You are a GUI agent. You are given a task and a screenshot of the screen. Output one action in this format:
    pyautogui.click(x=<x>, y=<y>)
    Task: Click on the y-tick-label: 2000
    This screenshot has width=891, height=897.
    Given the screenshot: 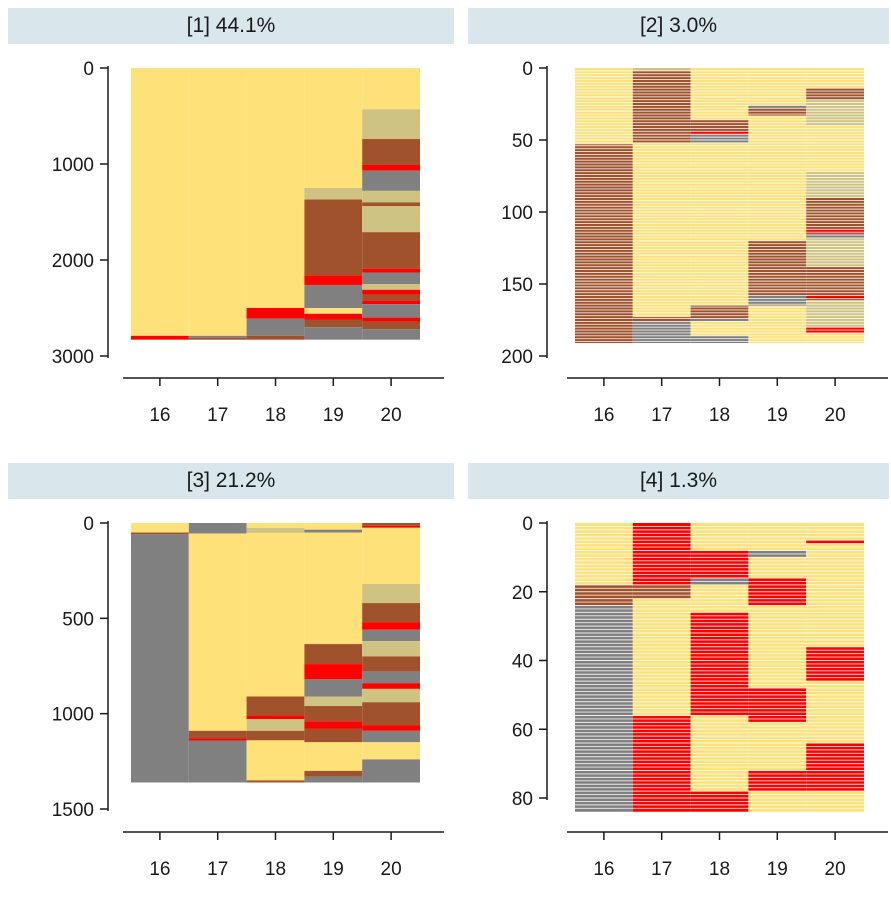 What is the action you would take?
    pyautogui.click(x=73, y=261)
    